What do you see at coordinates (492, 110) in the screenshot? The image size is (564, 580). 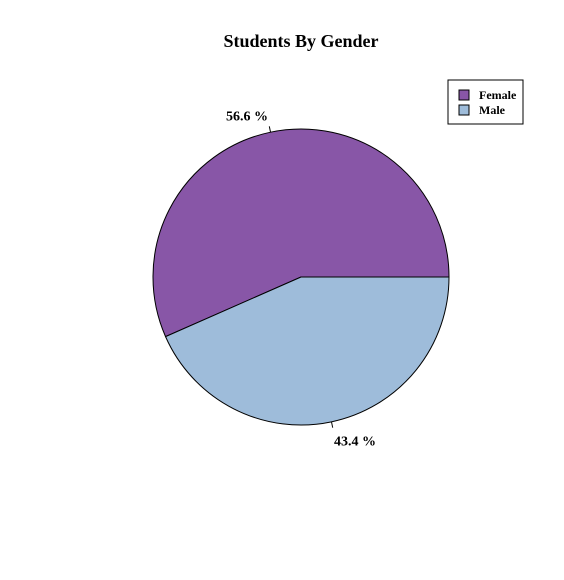 I see `legend-label-male: Male` at bounding box center [492, 110].